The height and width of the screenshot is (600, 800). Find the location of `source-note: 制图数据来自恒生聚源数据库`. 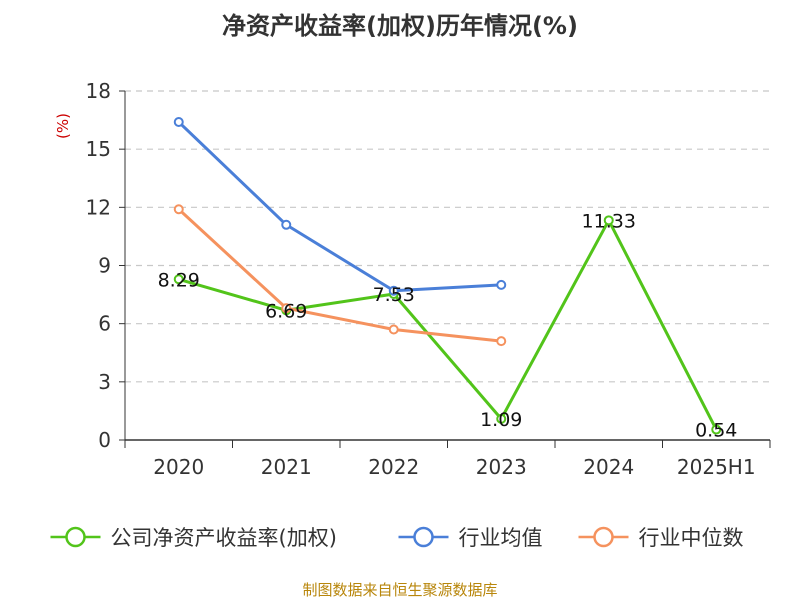

source-note: 制图数据来自恒生聚源数据库 is located at coordinates (399, 590).